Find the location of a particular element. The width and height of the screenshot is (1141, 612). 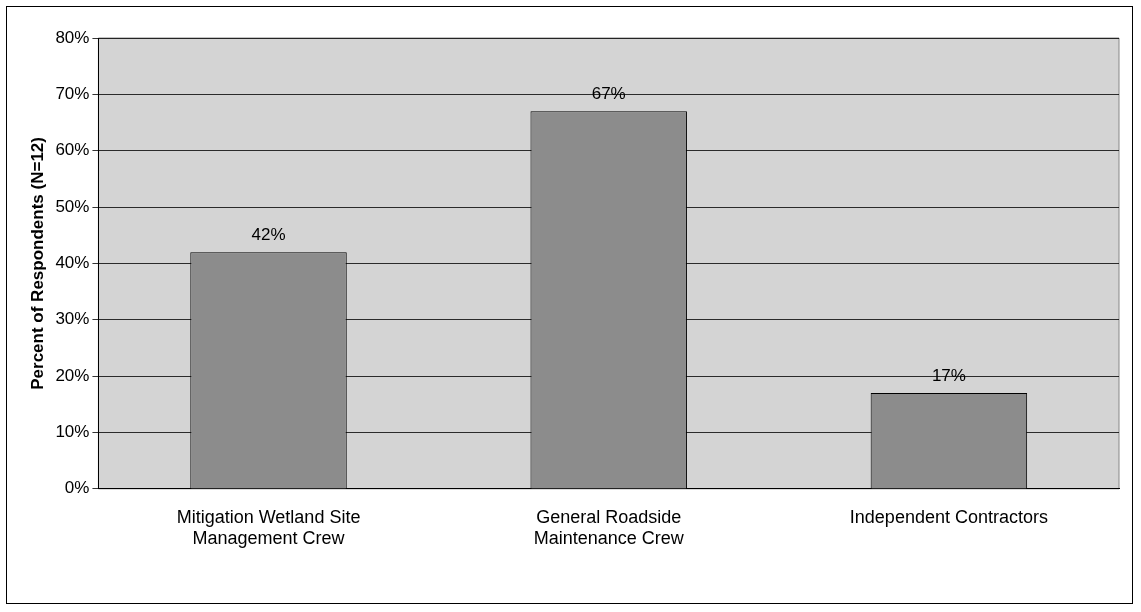

y-tick-label: 70% is located at coordinates (72, 94).